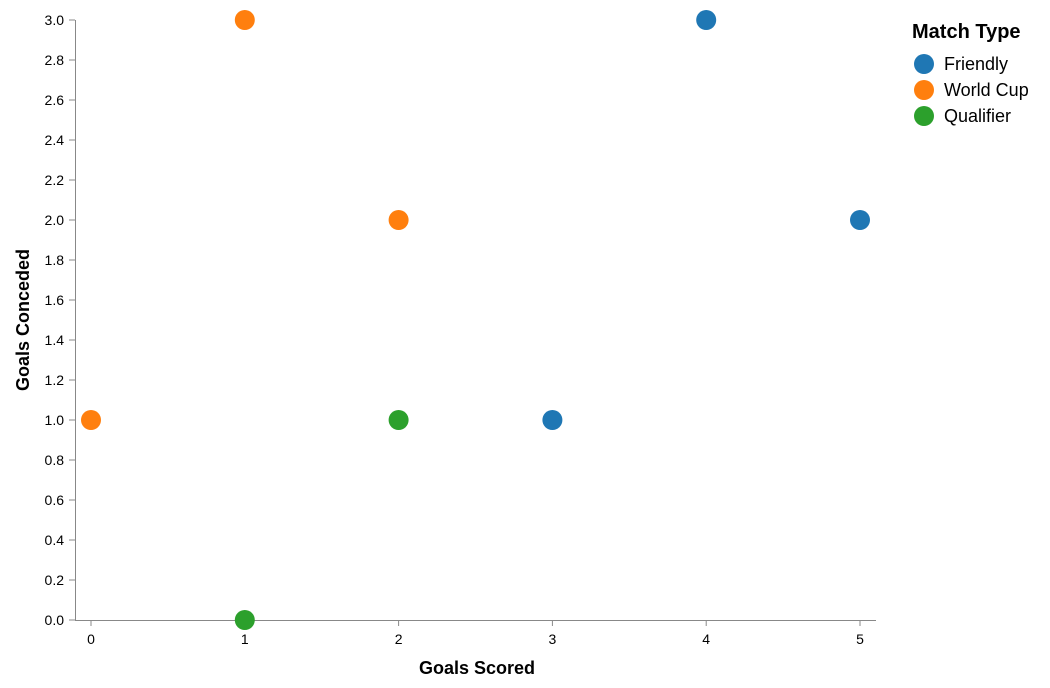  What do you see at coordinates (553, 639) in the screenshot?
I see `x-tick-label: 3` at bounding box center [553, 639].